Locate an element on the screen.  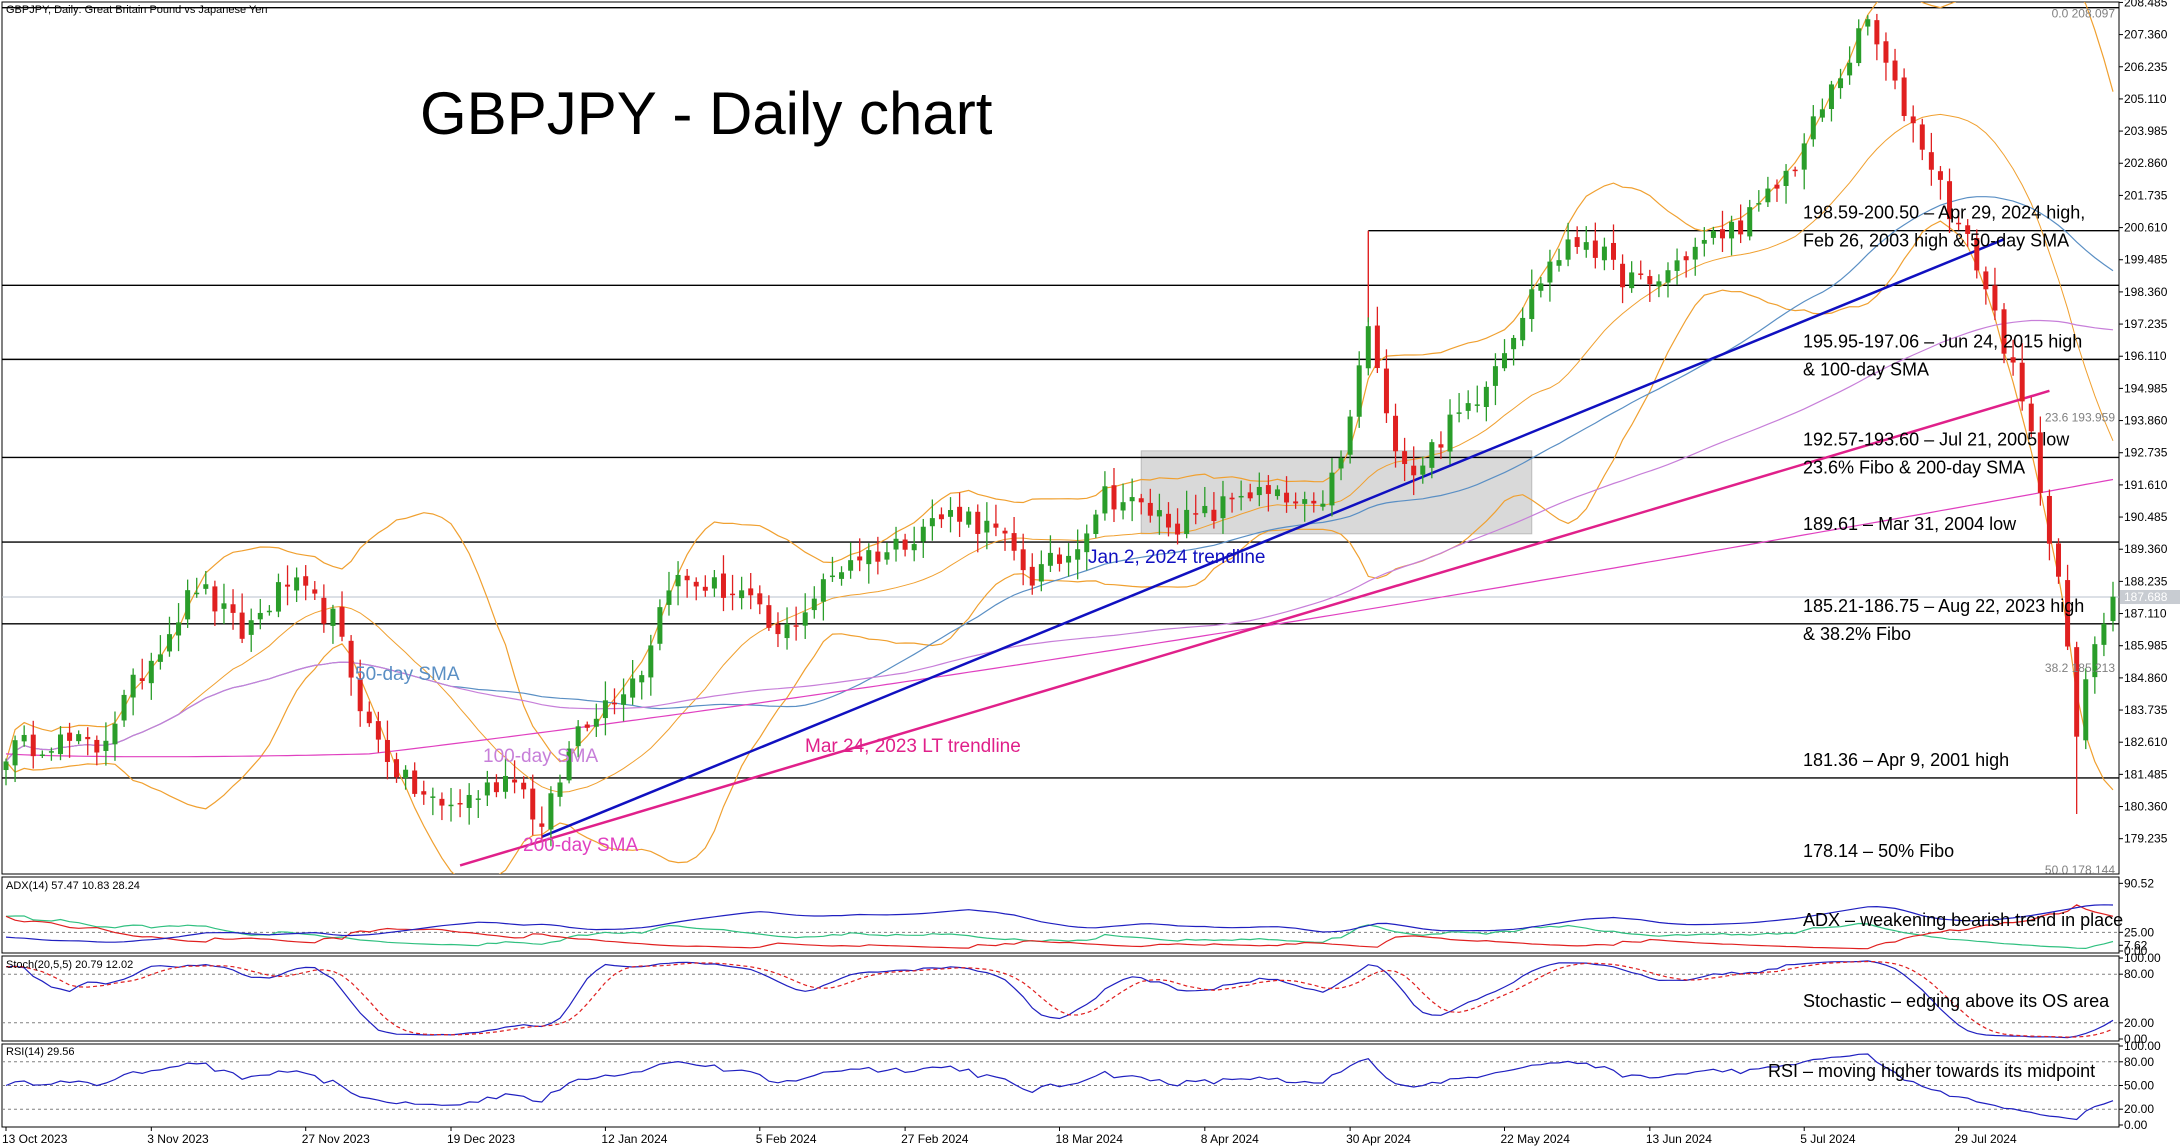
mar-trendline-annotation: Mar 24, 2023 LT trendline is located at coordinates (913, 746).